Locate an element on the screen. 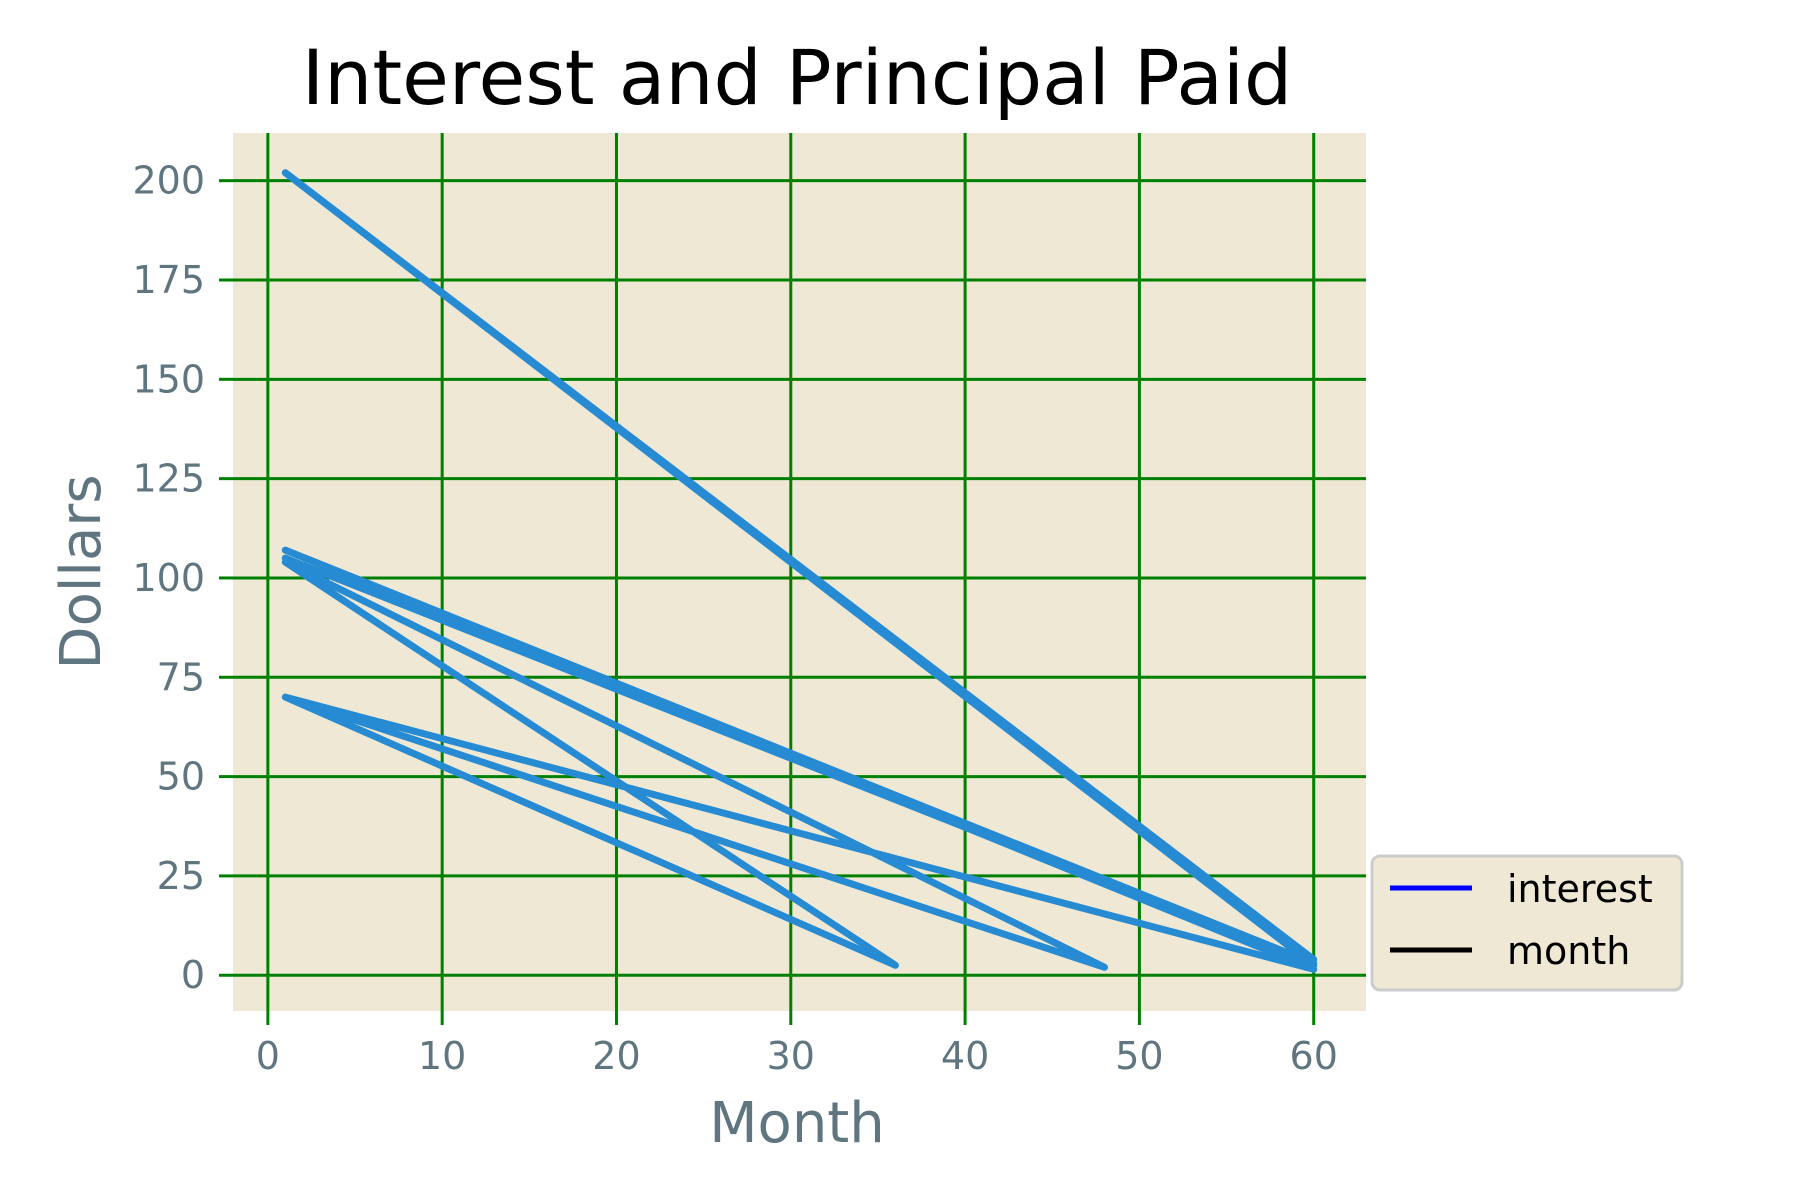 This screenshot has width=1800, height=1200. x-axis-label: Month is located at coordinates (797, 1123).